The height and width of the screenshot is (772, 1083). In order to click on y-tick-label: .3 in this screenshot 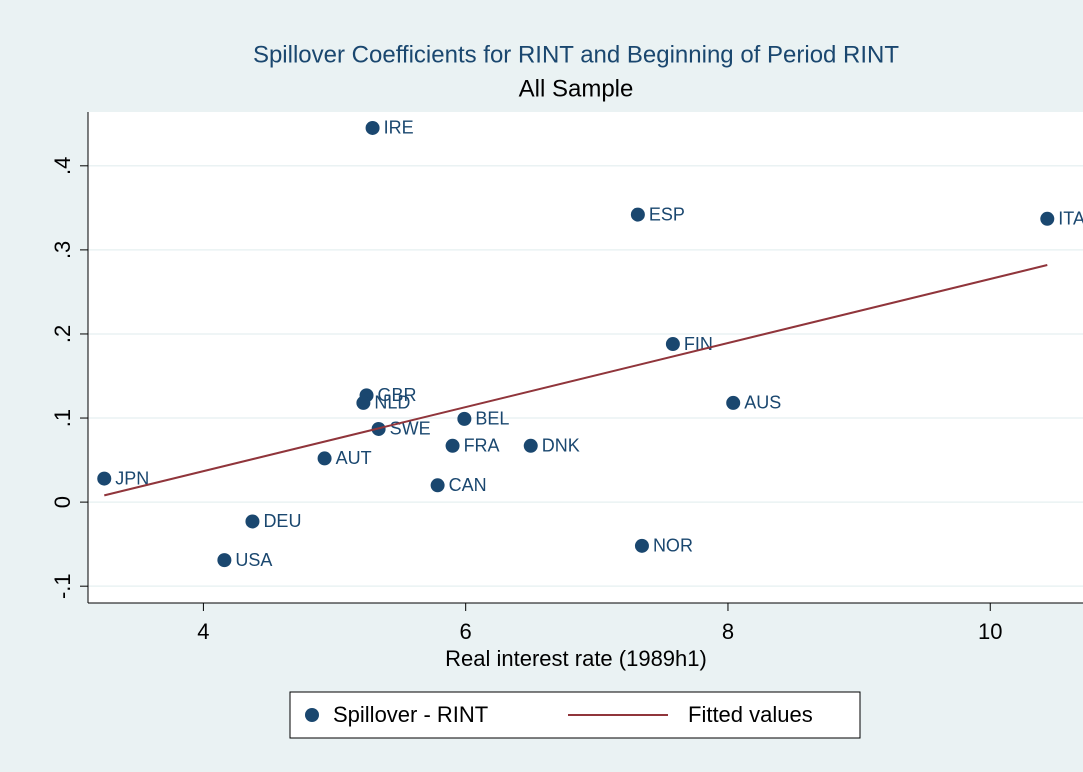, I will do `click(62, 250)`.